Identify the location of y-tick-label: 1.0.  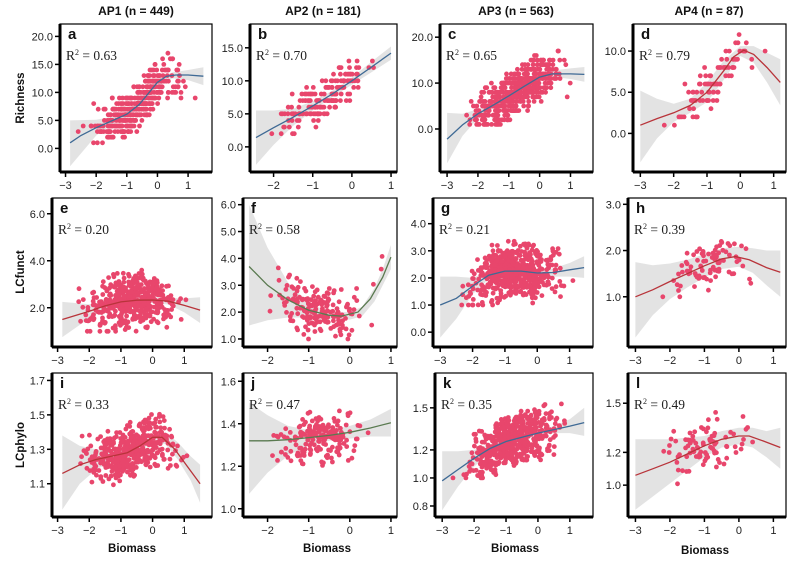
(228, 340).